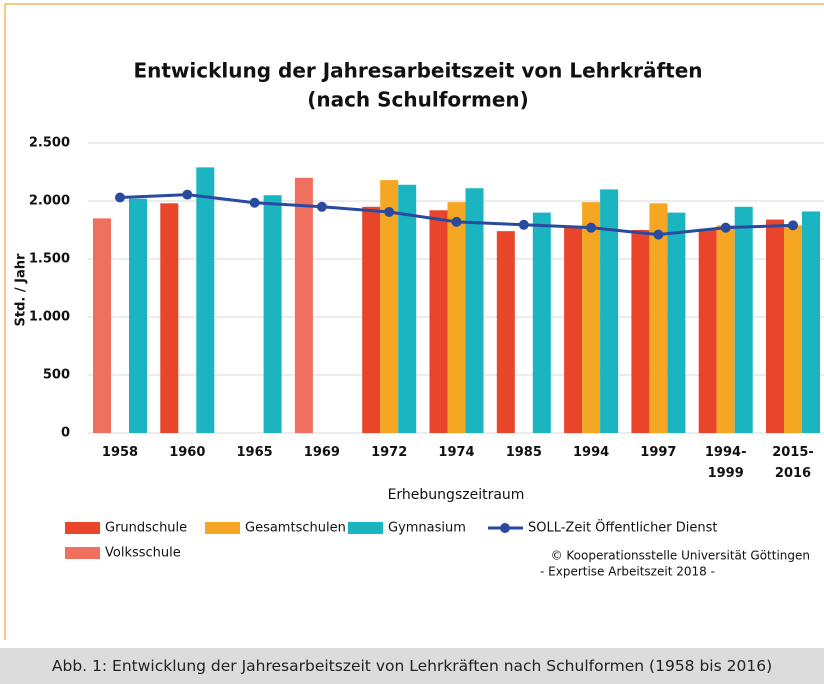  Describe the element at coordinates (49, 317) in the screenshot. I see `y-tick-label: 1.000` at that location.